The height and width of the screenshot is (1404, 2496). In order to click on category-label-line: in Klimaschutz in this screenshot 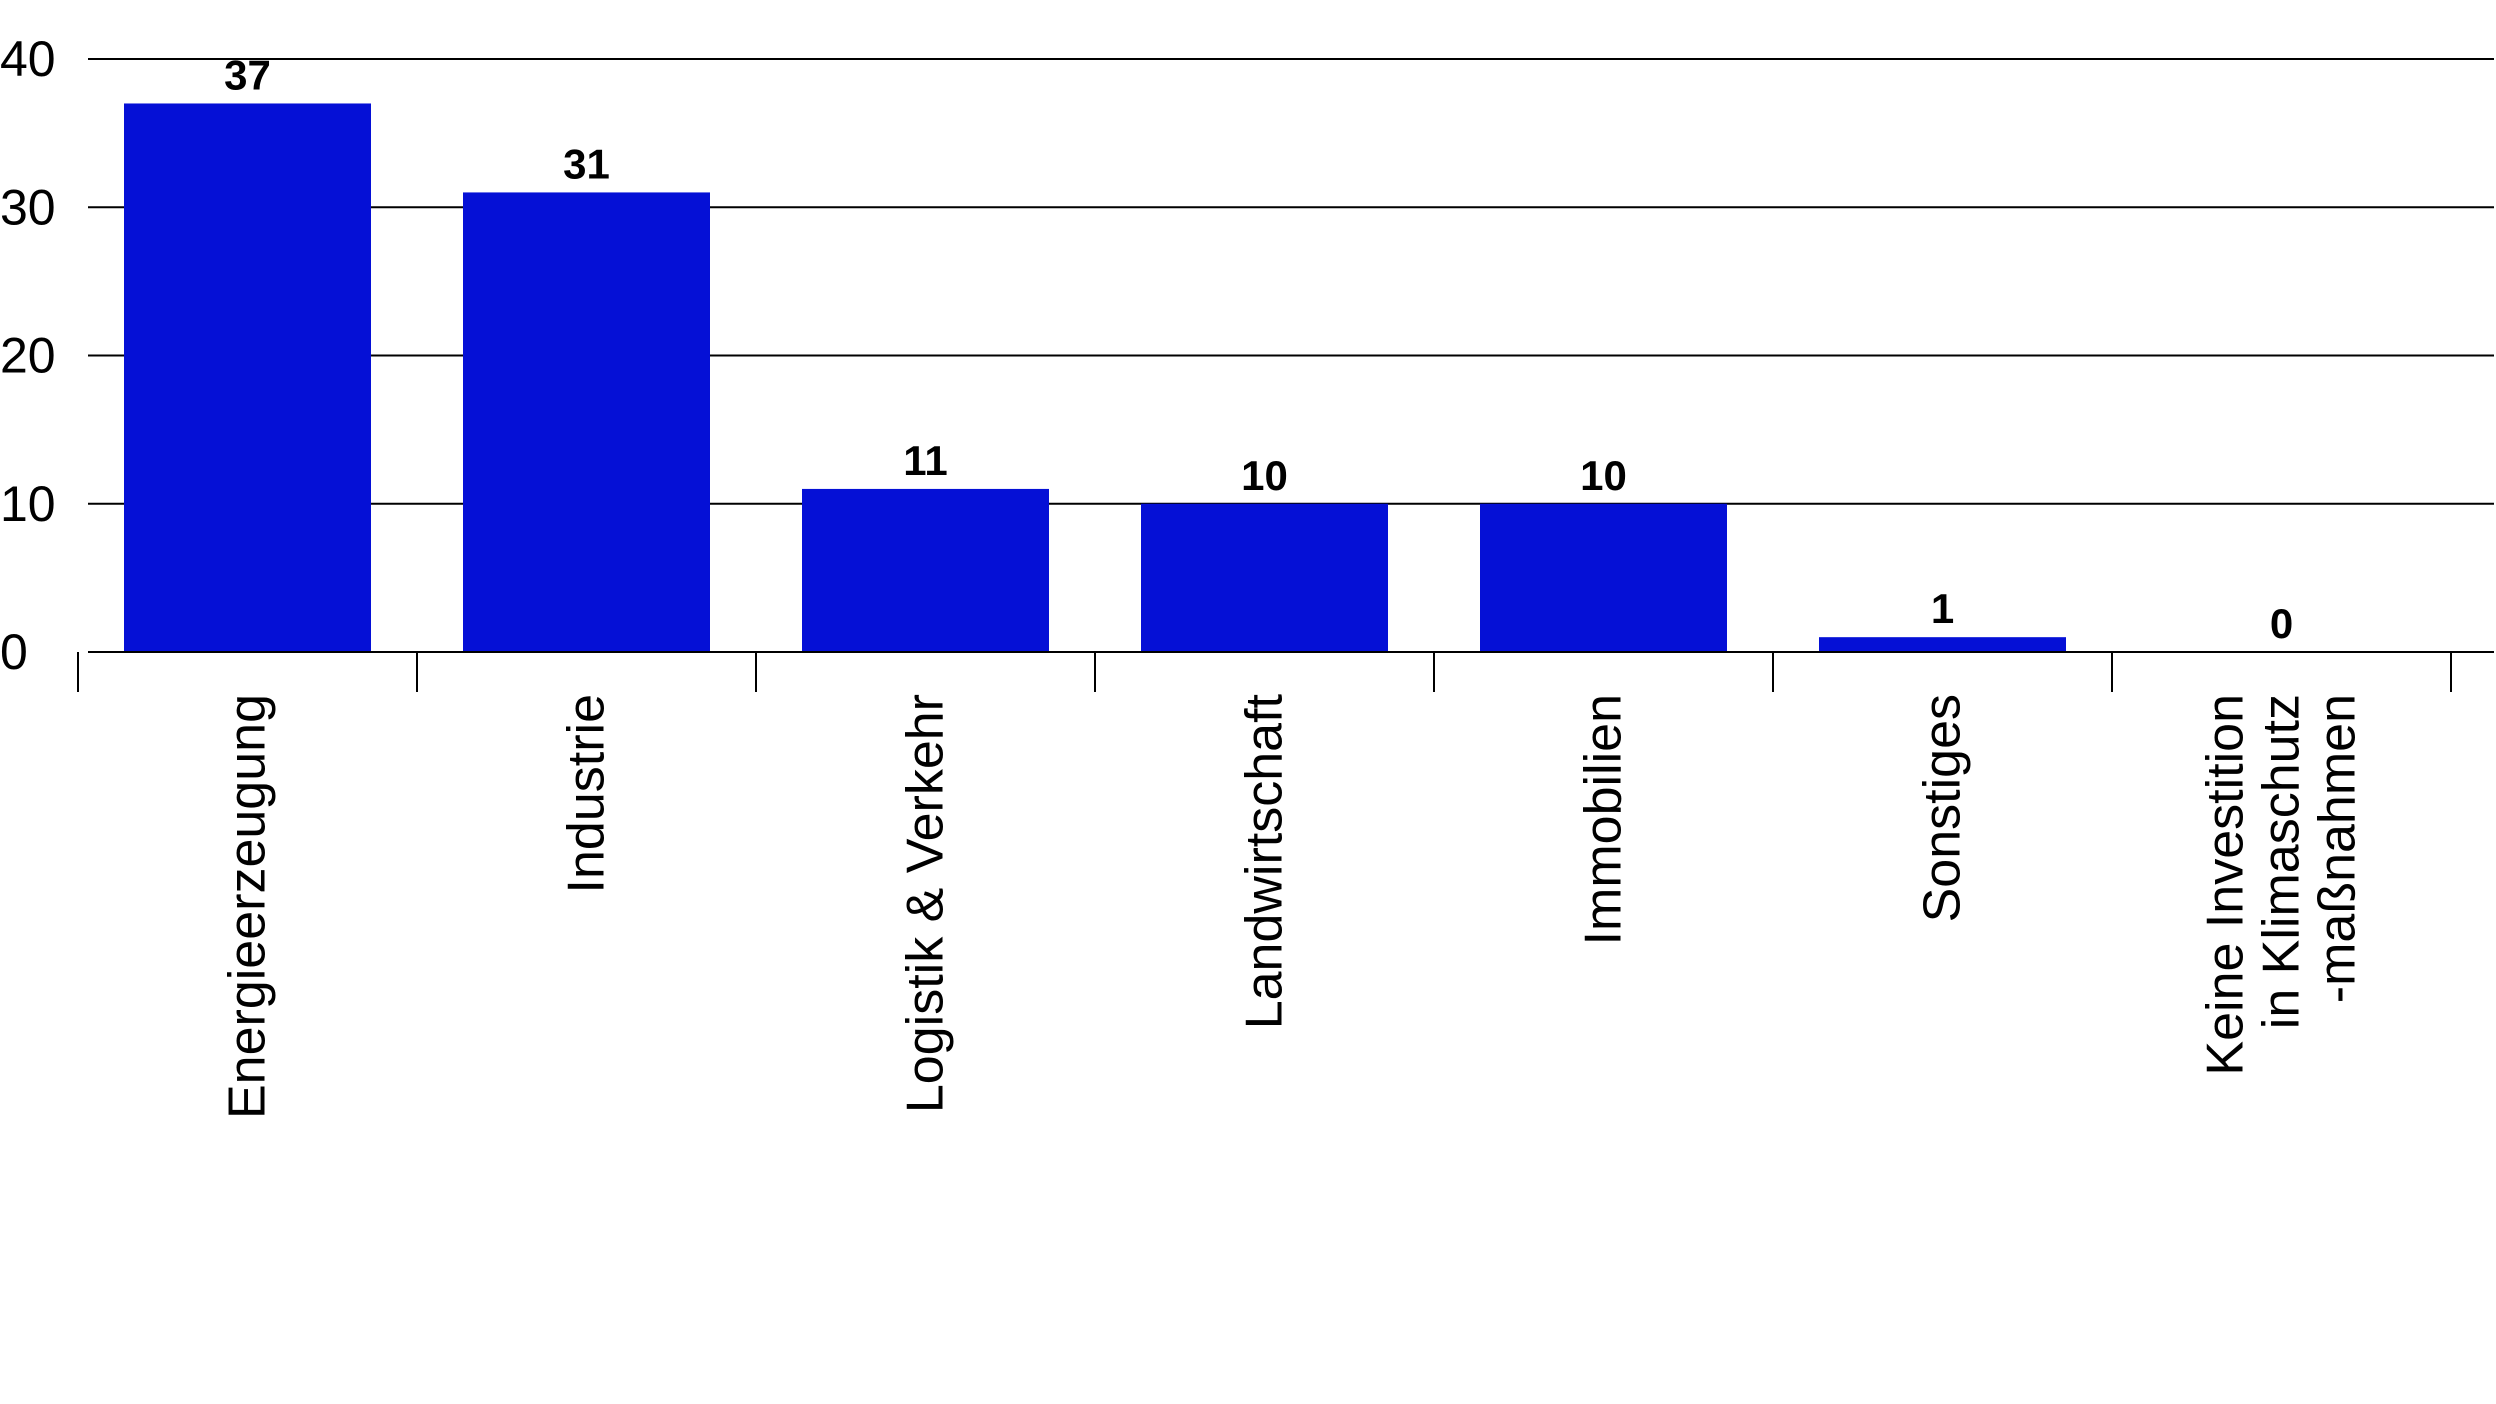, I will do `click(2282, 861)`.